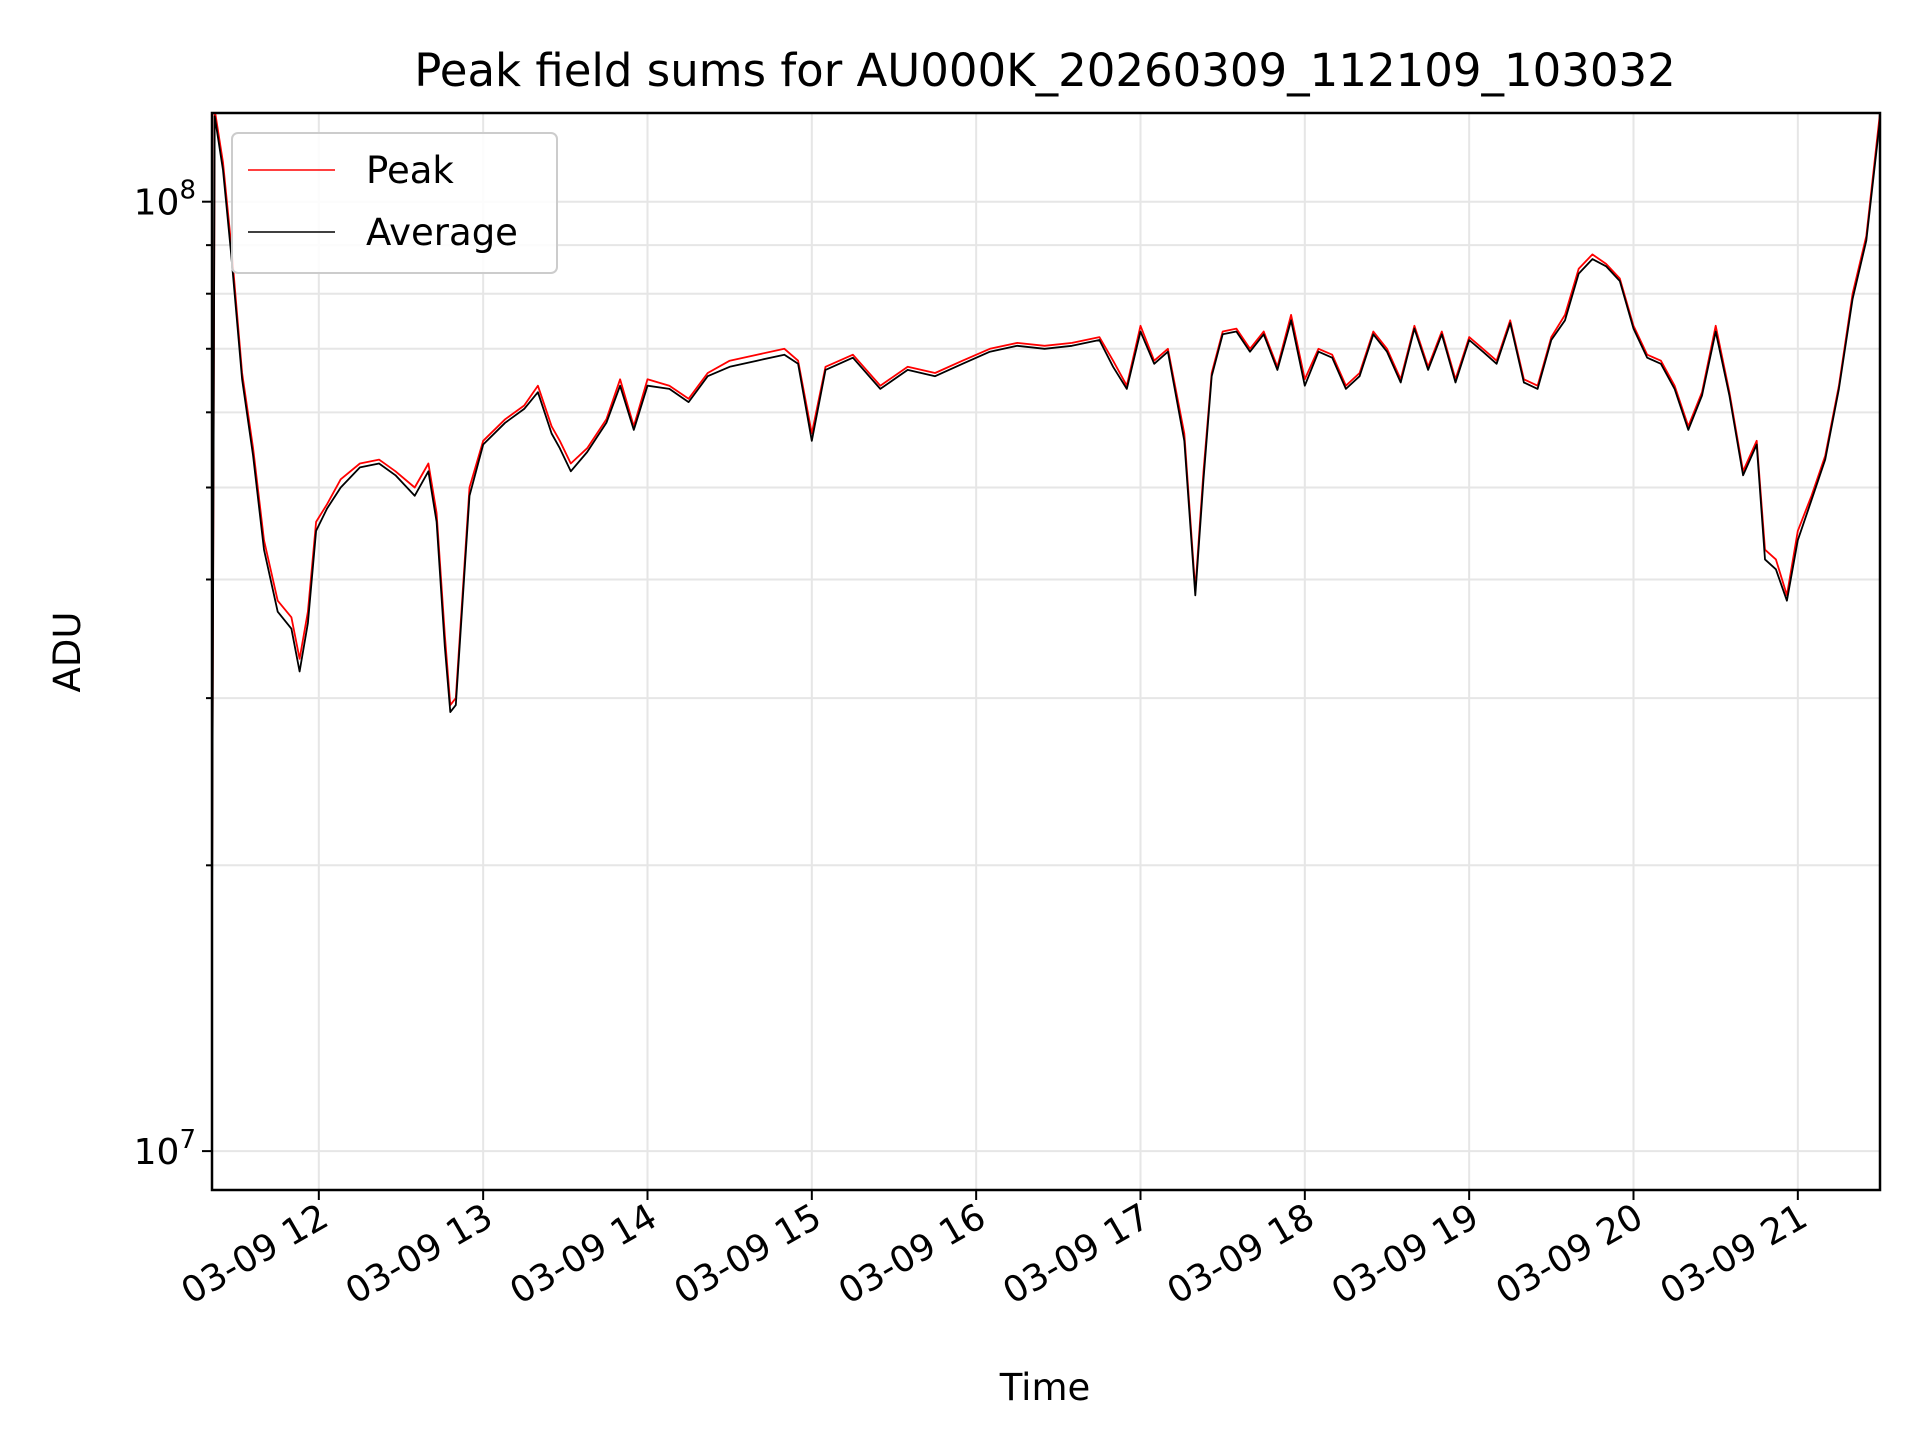 This screenshot has height=1440, width=1920. I want to click on y-axis: 10⁷ 10⁸, so click(173, 674).